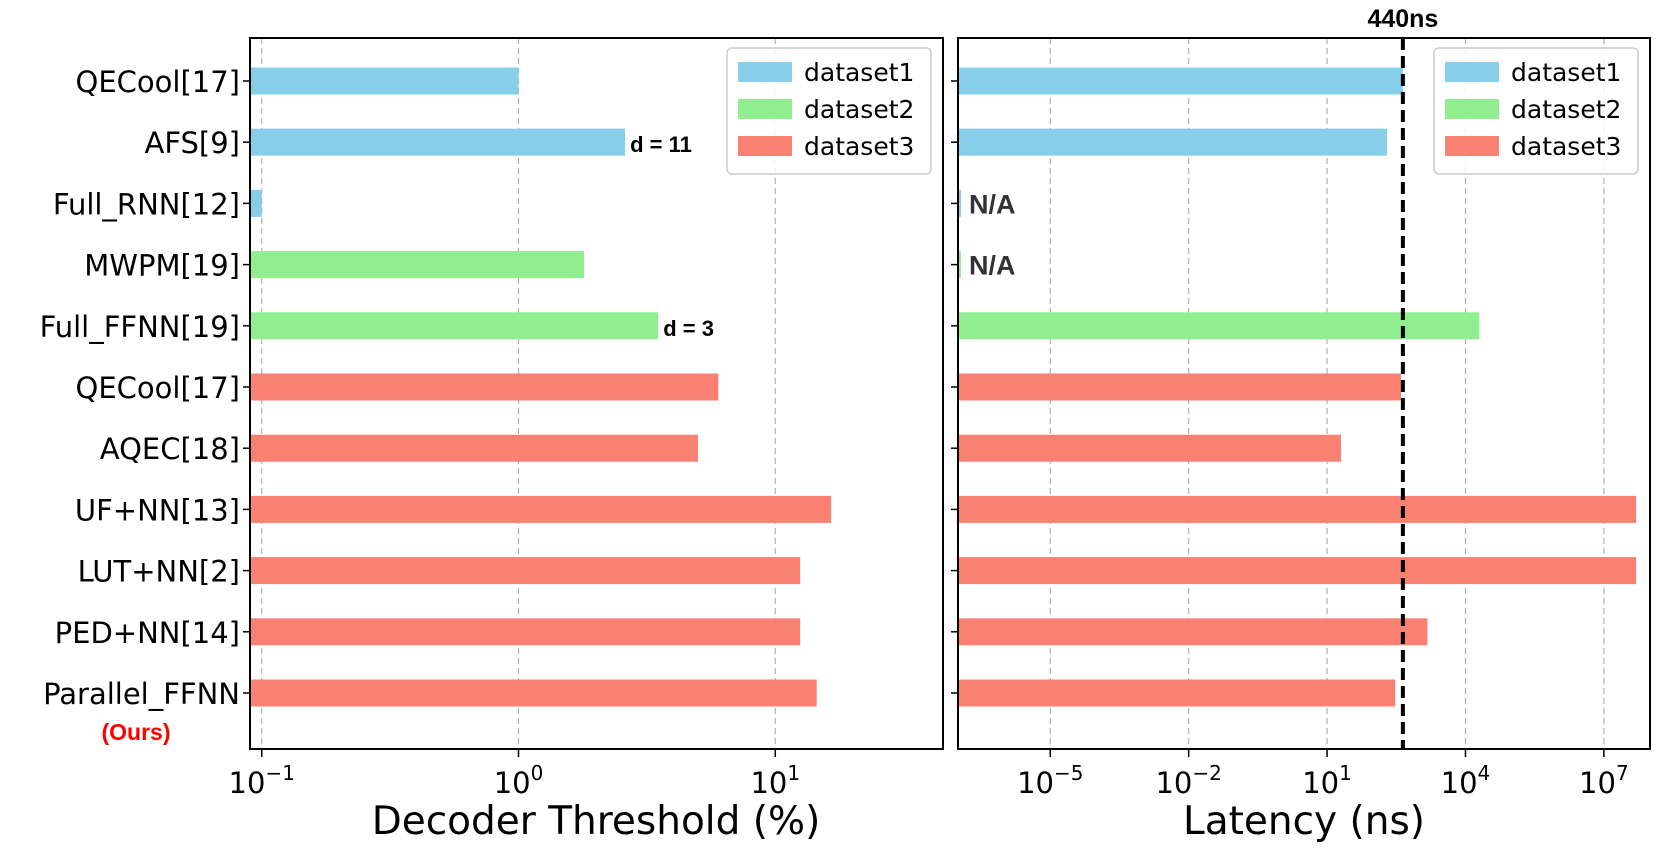 The image size is (1660, 854). Describe the element at coordinates (992, 234) in the screenshot. I see `latency-annotations: N/A N/A` at that location.